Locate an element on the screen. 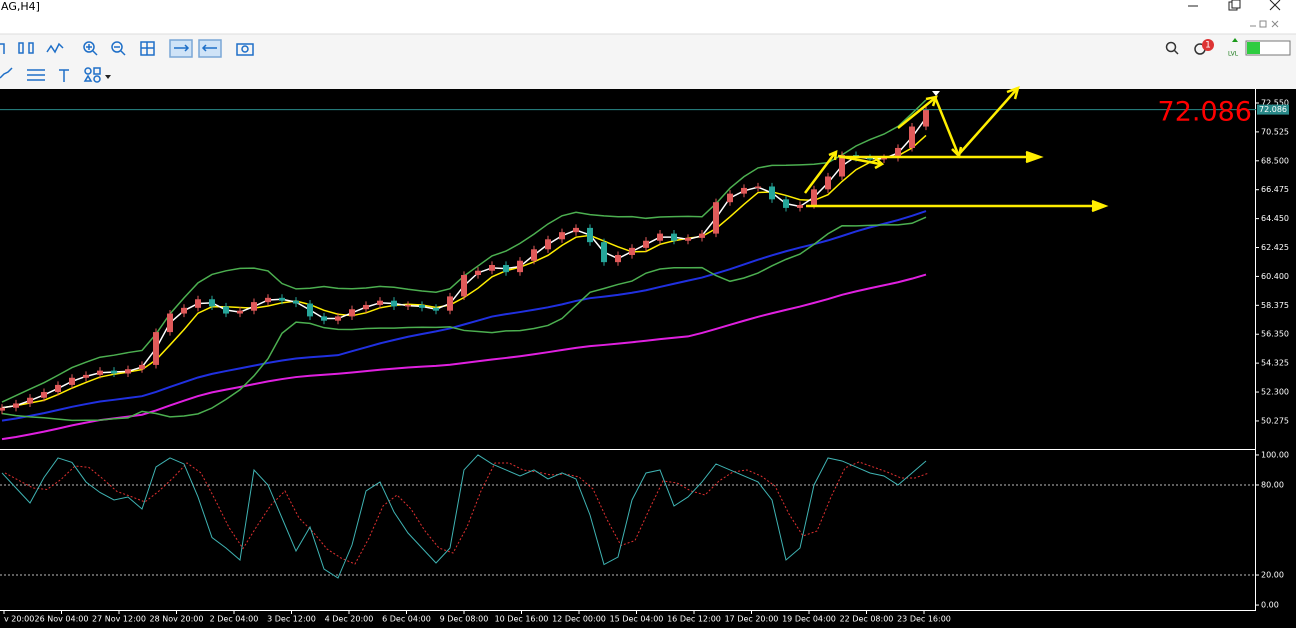 The image size is (1296, 628). window-title: AG,H4] is located at coordinates (20, 6).